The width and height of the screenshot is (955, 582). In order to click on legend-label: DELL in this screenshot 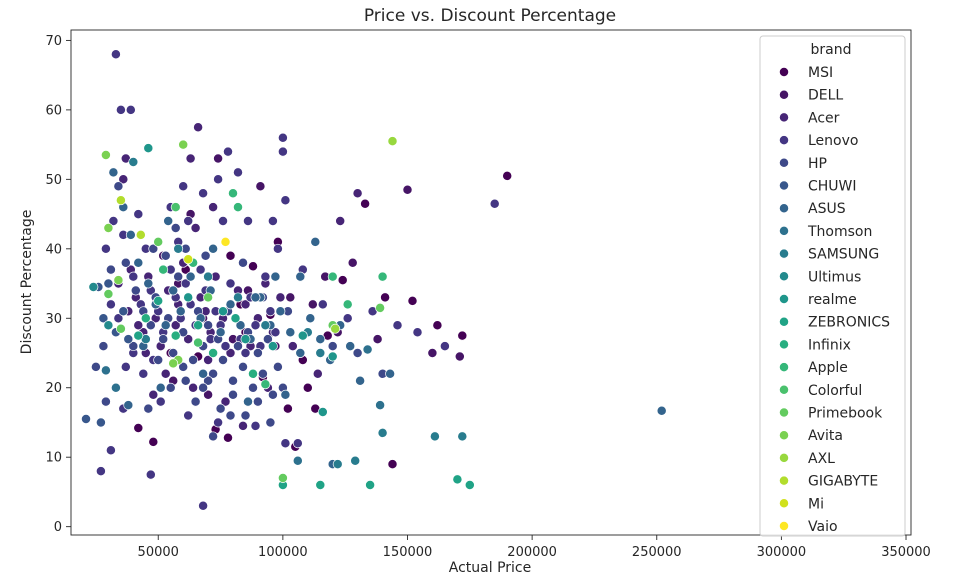, I will do `click(825, 96)`.